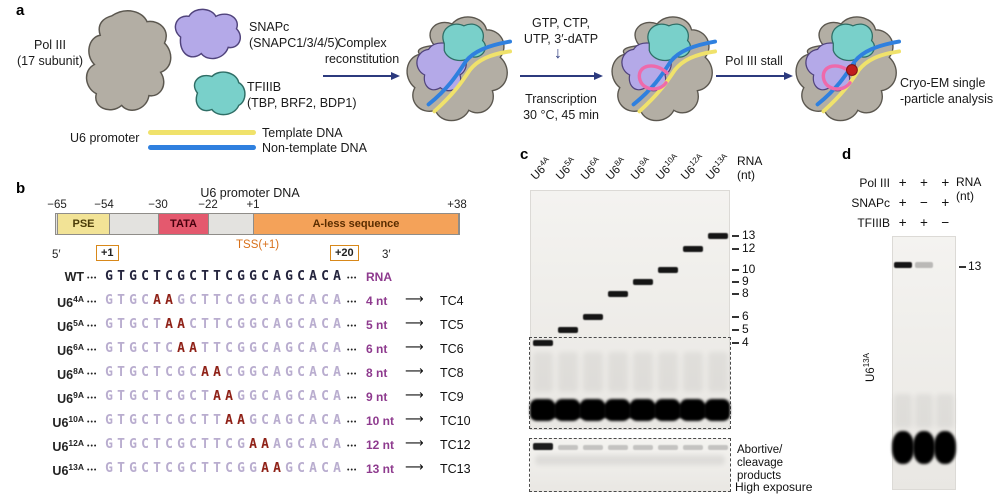 The width and height of the screenshot is (1000, 494). What do you see at coordinates (975, 266) in the screenshot?
I see `marker-13: 13` at bounding box center [975, 266].